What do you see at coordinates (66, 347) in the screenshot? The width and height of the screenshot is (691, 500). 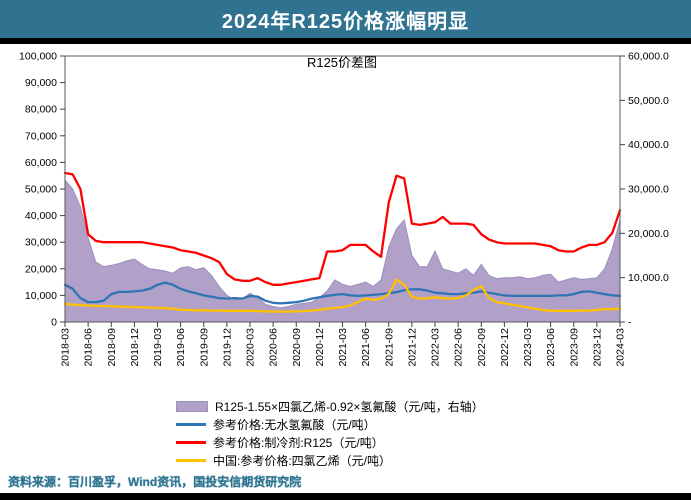 I see `x-axis-label: 2018-03` at bounding box center [66, 347].